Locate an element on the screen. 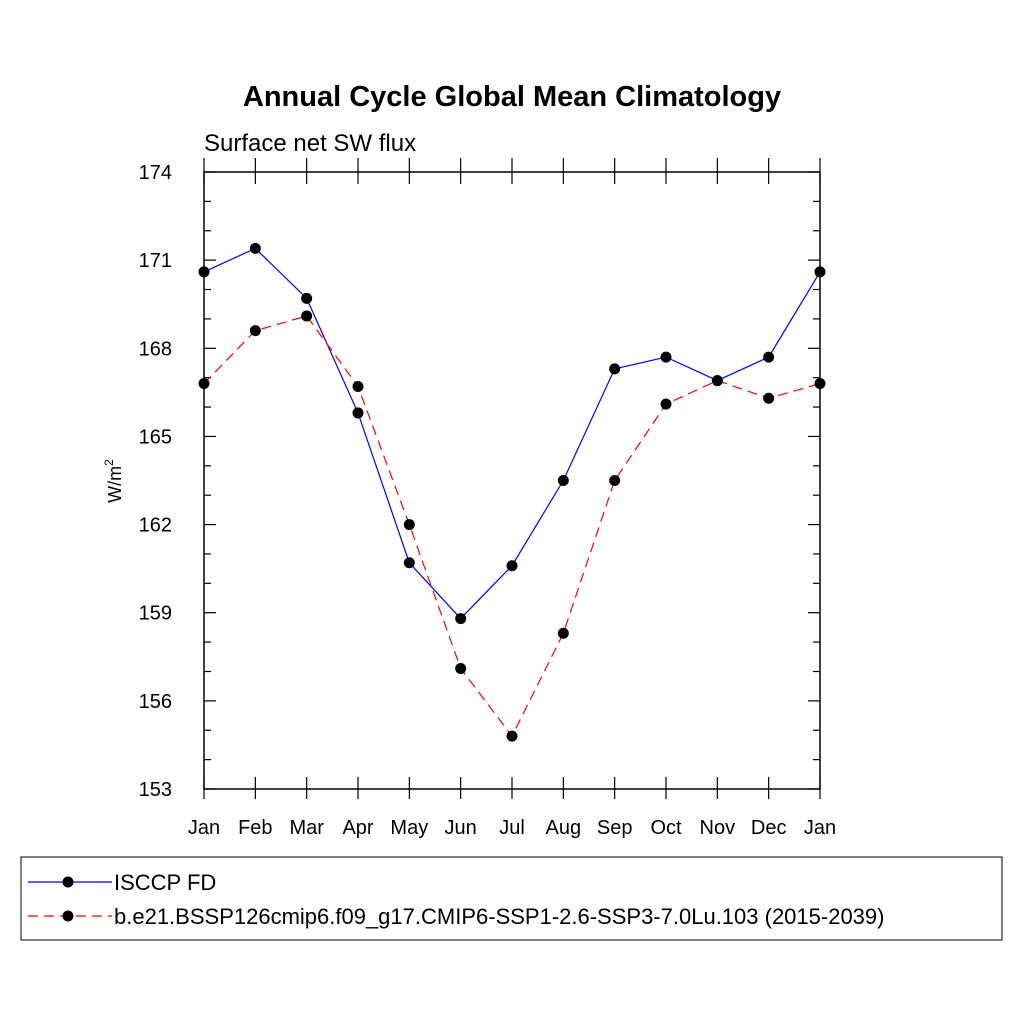 This screenshot has height=1024, width=1024. x-tick-label: Jul is located at coordinates (512, 828).